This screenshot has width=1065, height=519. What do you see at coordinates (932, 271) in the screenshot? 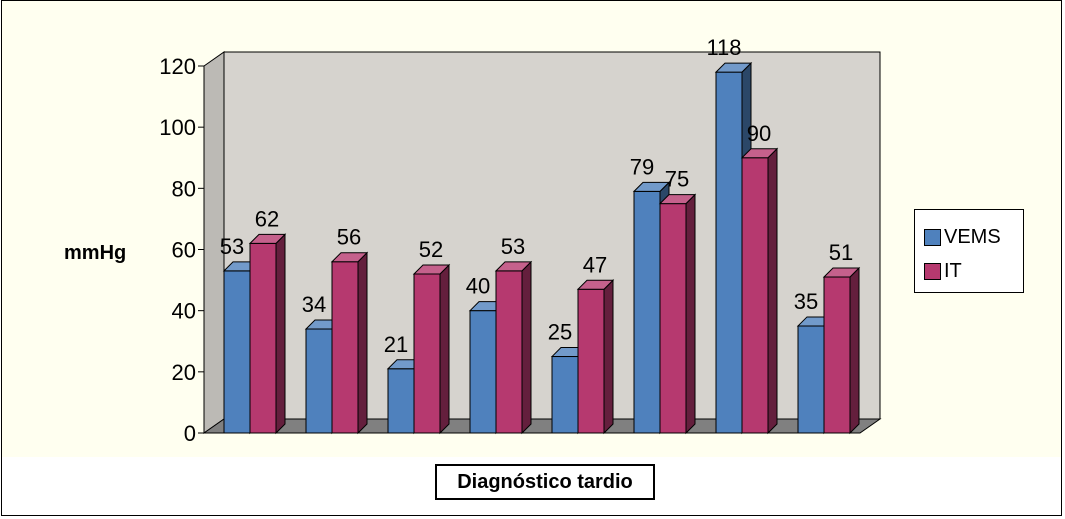
I see `legend-swatch-it` at bounding box center [932, 271].